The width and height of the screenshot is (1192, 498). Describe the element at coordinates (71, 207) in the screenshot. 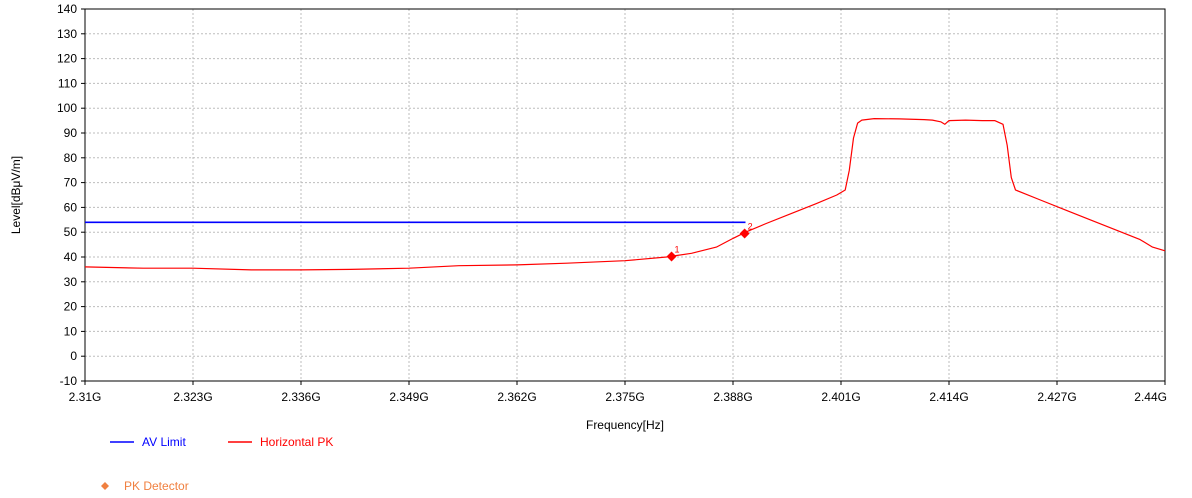

I see `y-tick-label: 60` at that location.